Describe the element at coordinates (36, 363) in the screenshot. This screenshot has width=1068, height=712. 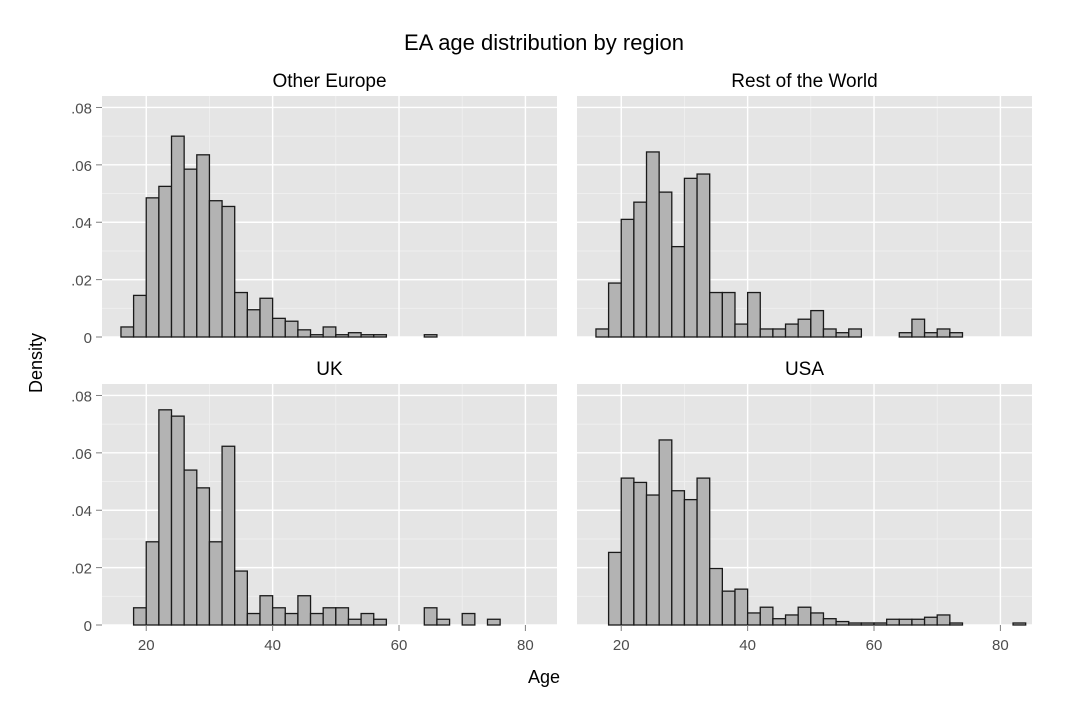
I see `y-axis-title: Density` at that location.